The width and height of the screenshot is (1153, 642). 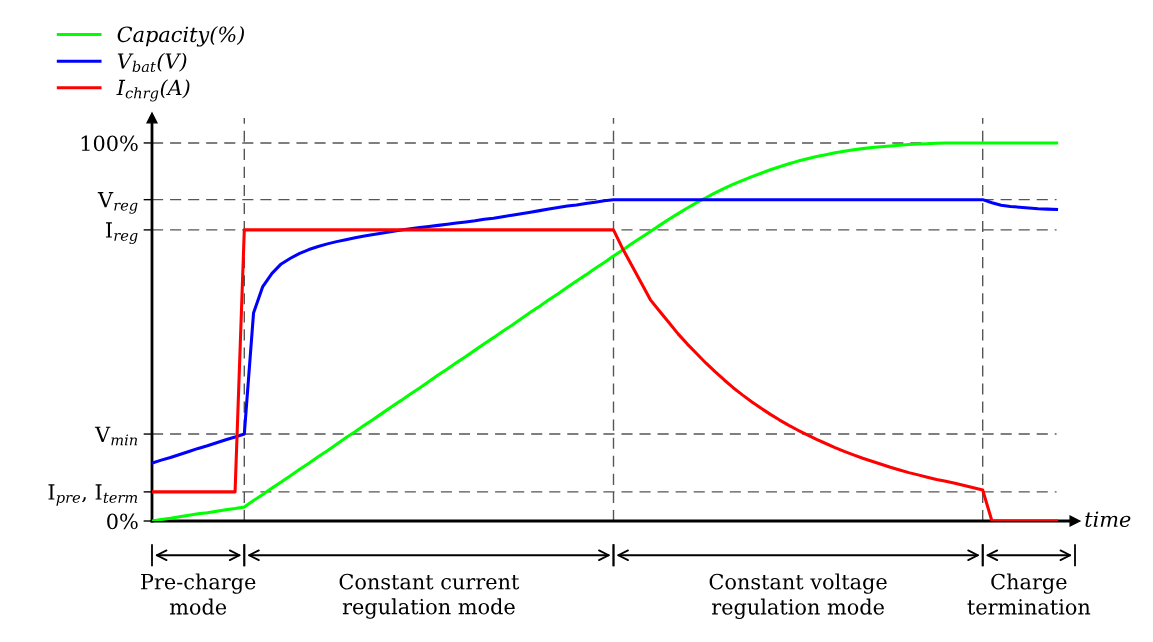 I want to click on y-tick-label: I$_{reg}$, so click(x=122, y=233).